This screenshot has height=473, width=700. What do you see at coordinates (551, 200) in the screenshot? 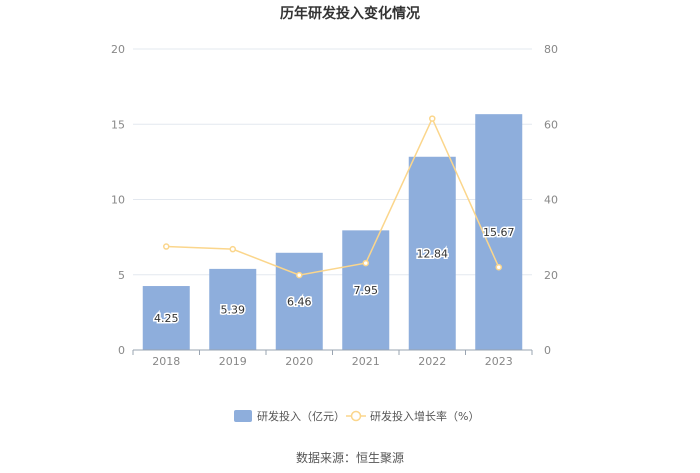
I see `y-right-tick-label: 40` at bounding box center [551, 200].